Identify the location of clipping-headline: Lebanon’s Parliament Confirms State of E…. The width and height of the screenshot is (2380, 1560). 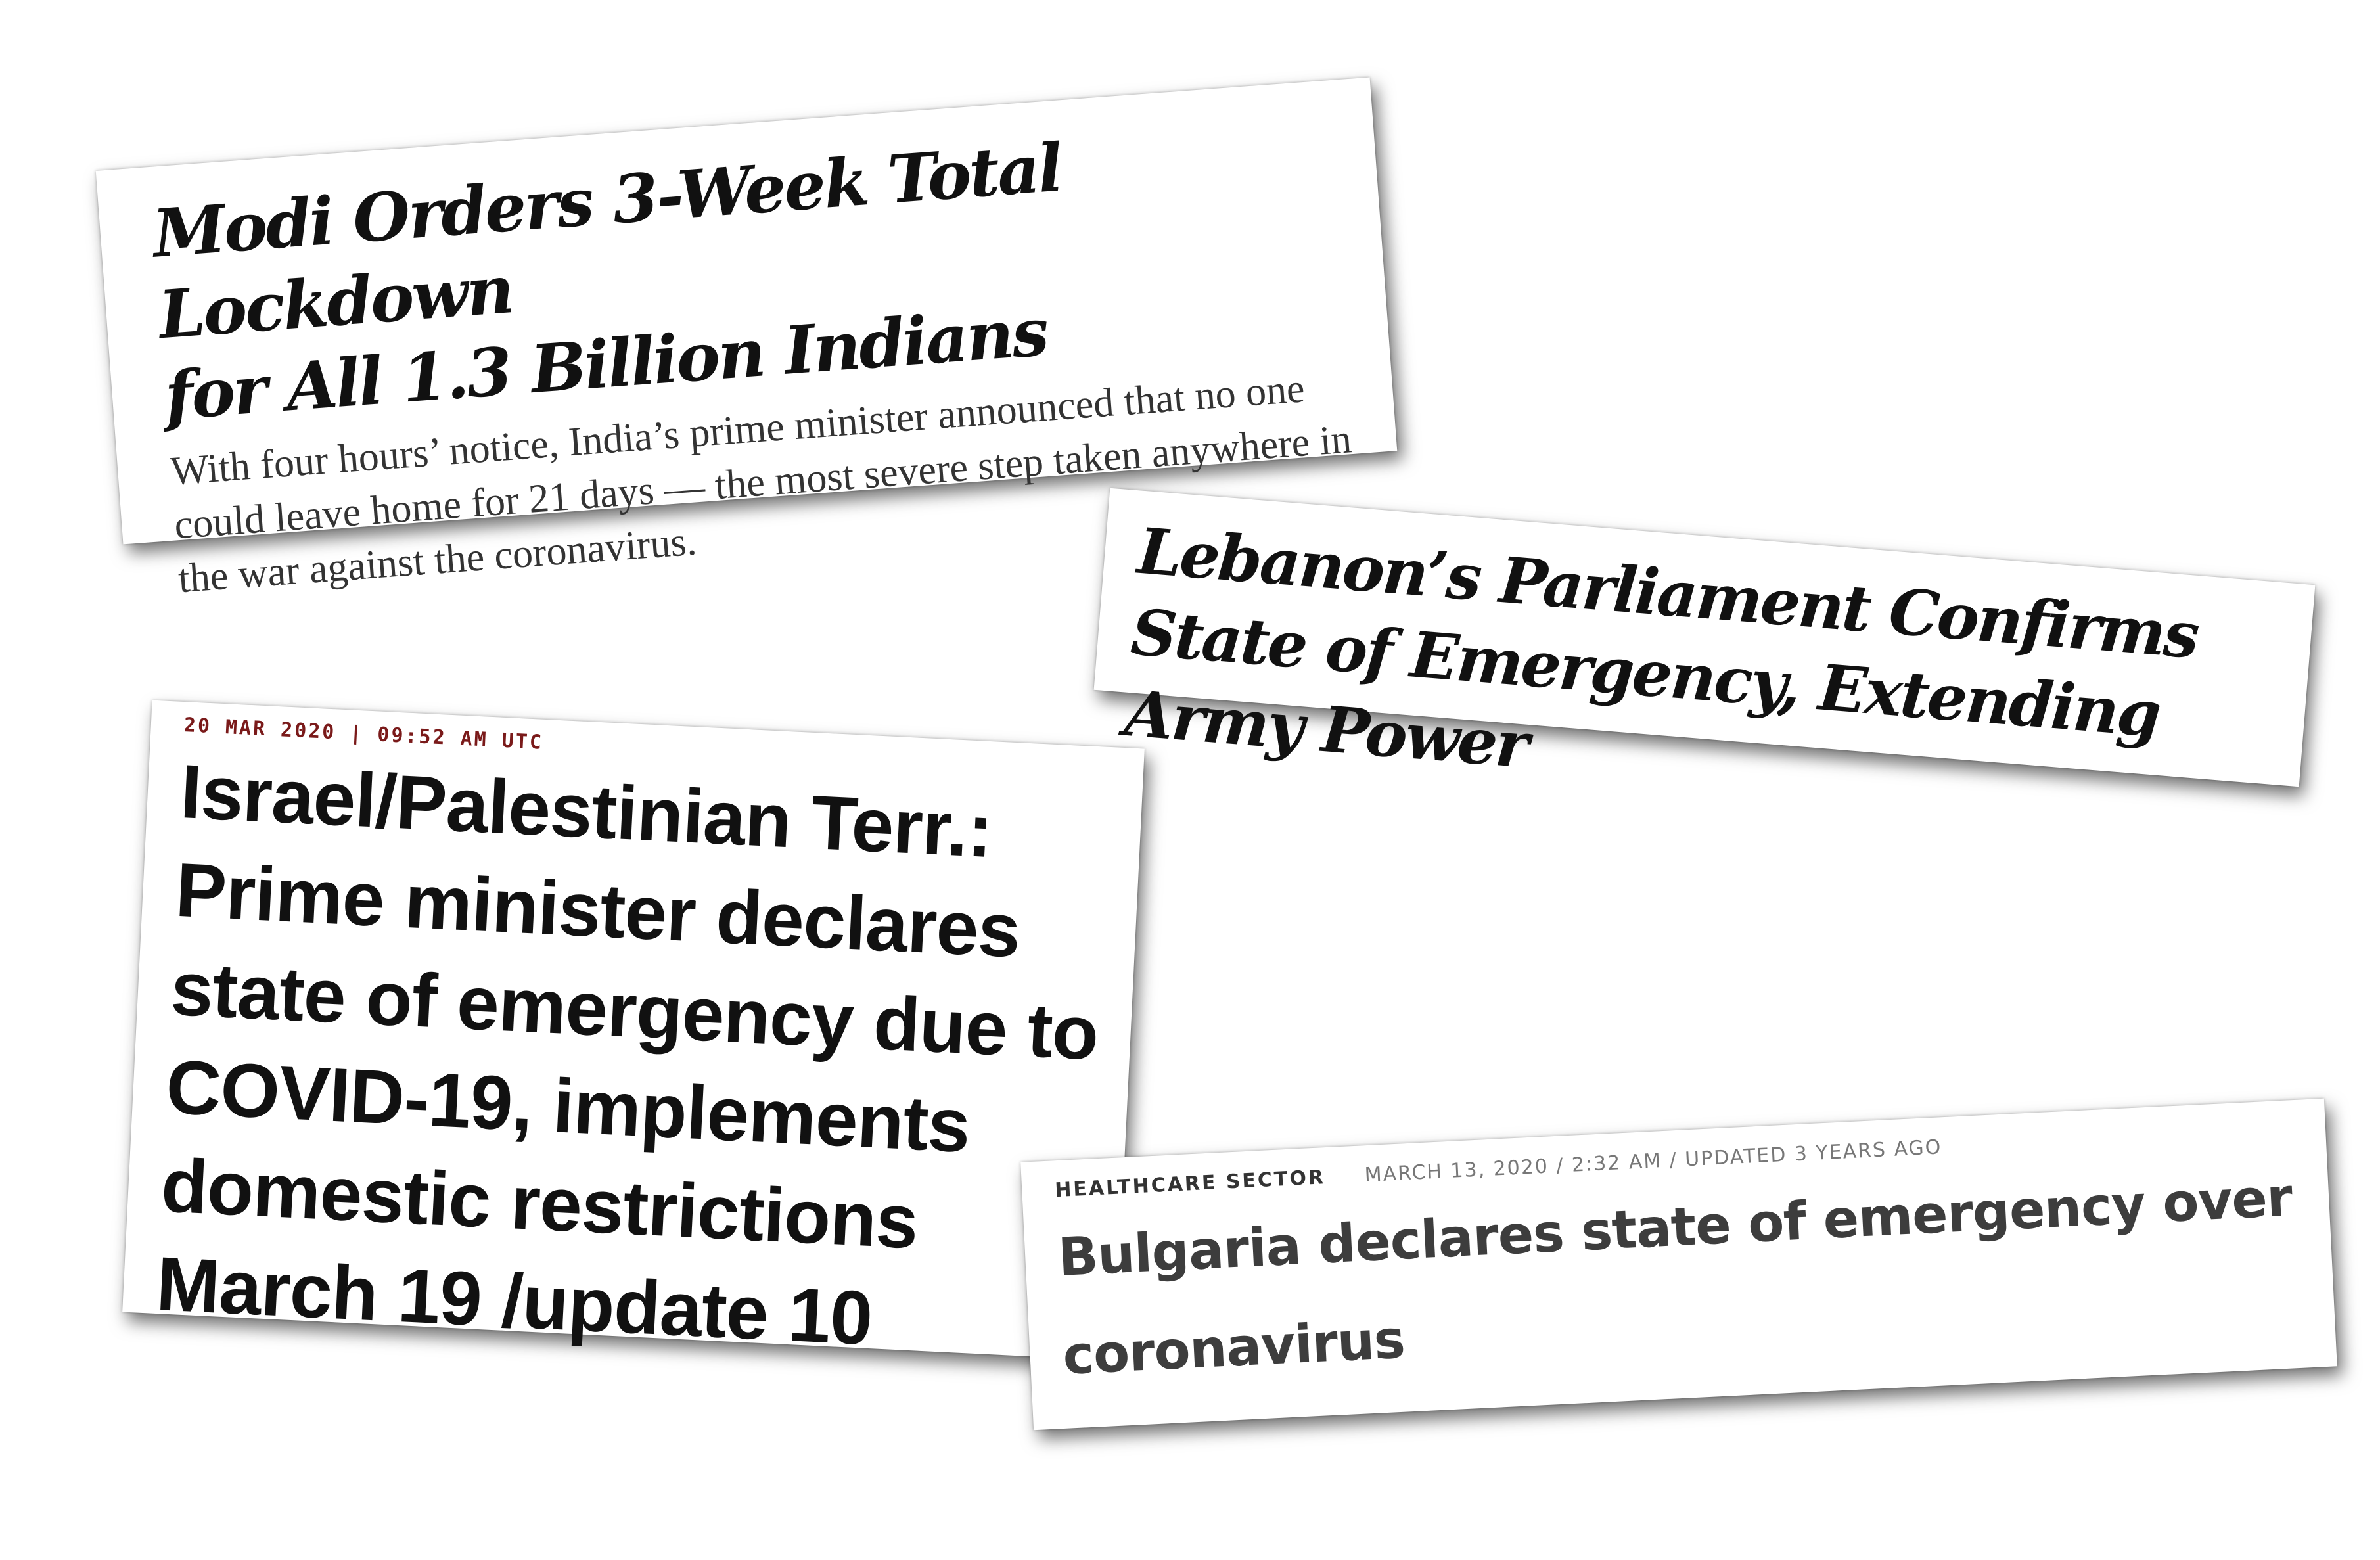
(1661, 648).